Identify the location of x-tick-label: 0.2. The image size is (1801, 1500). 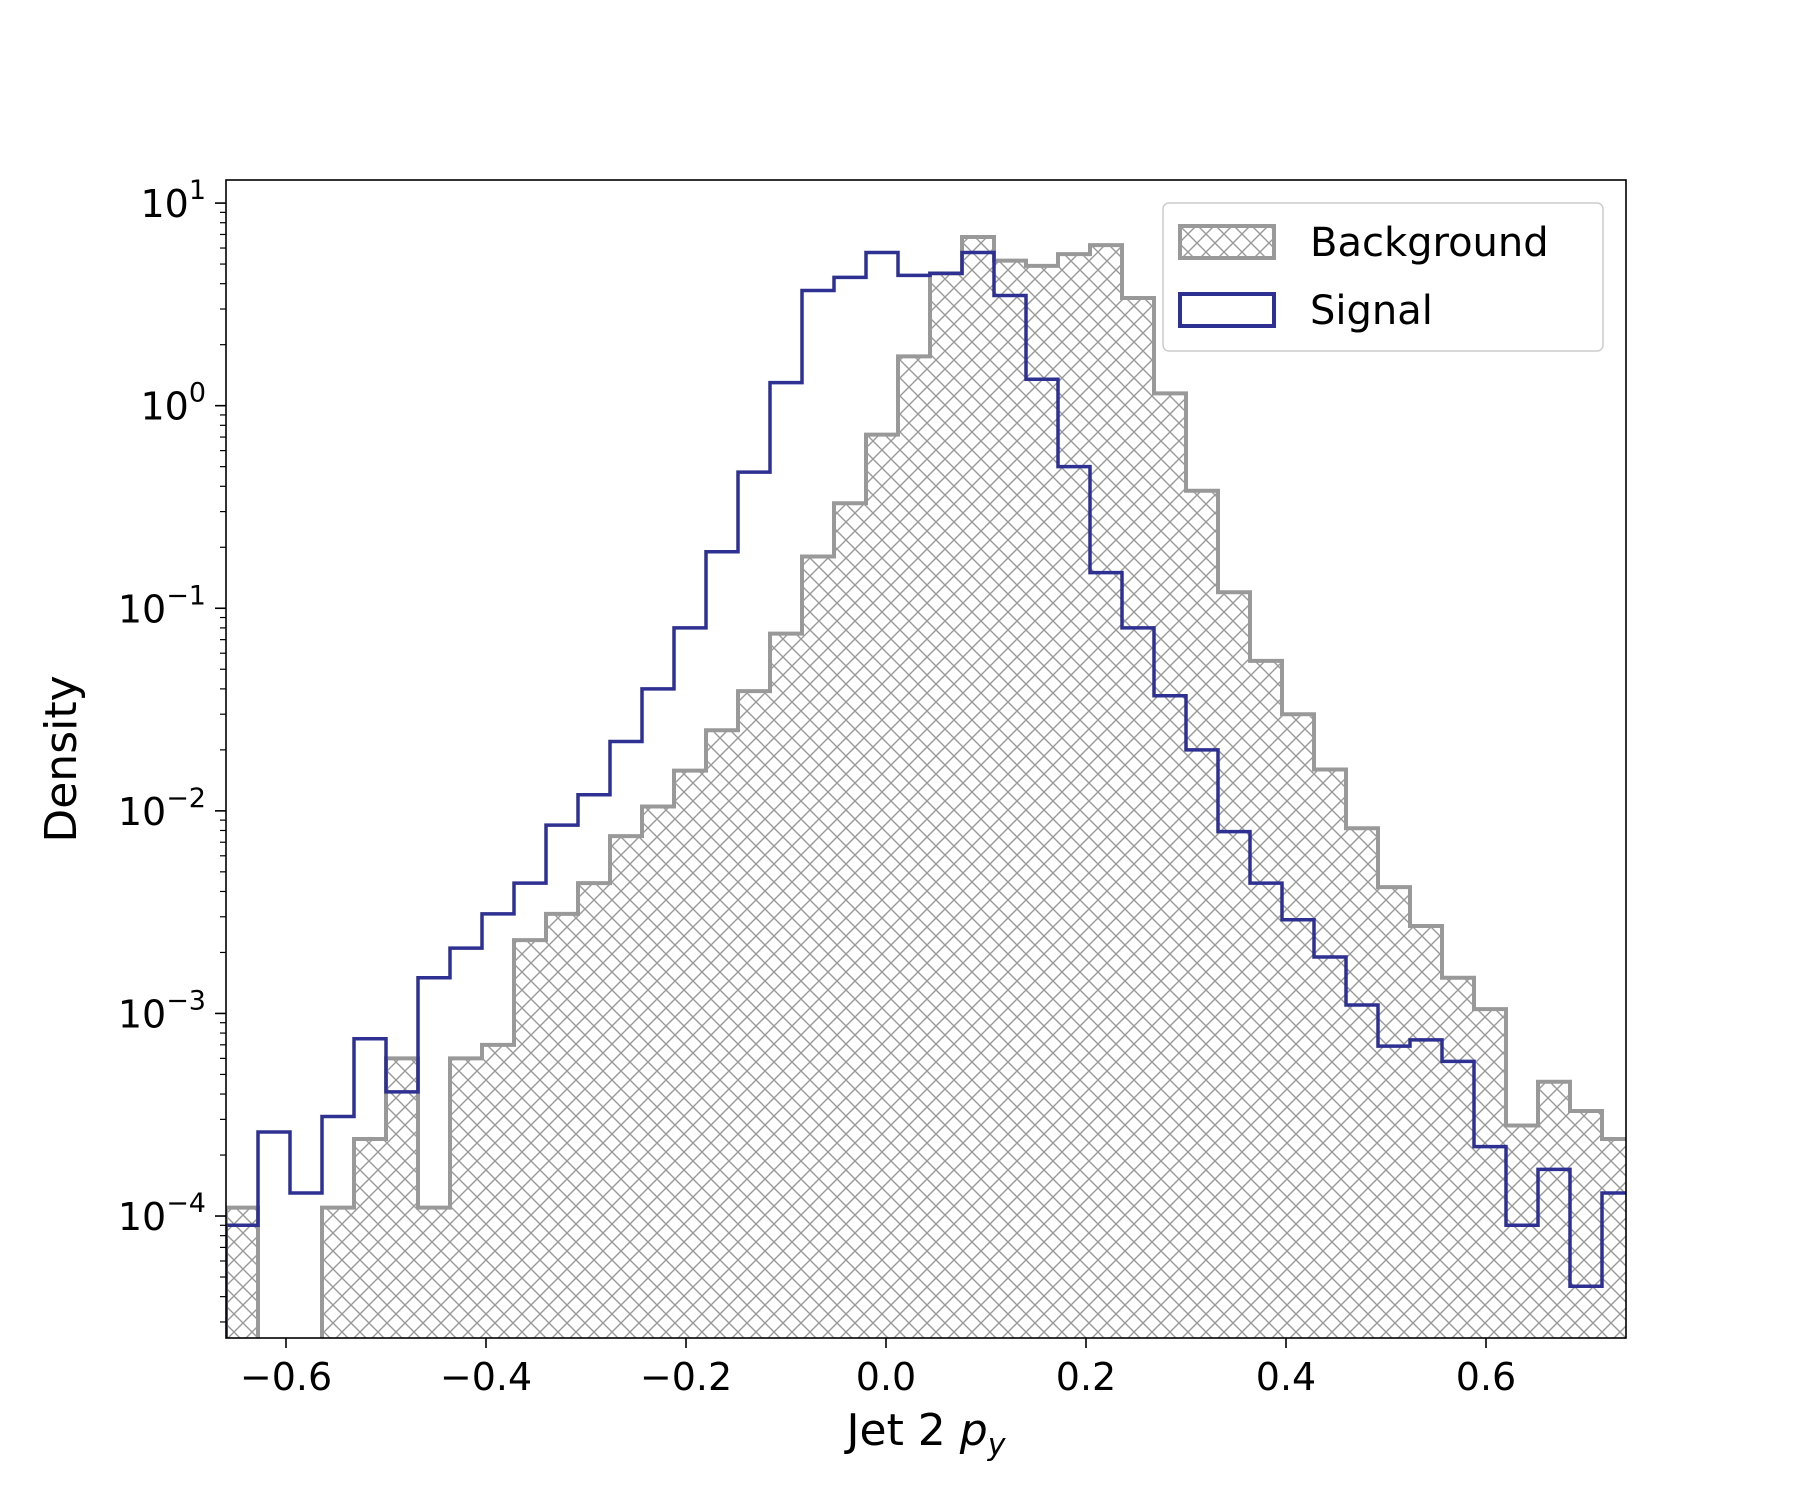
(1086, 1377).